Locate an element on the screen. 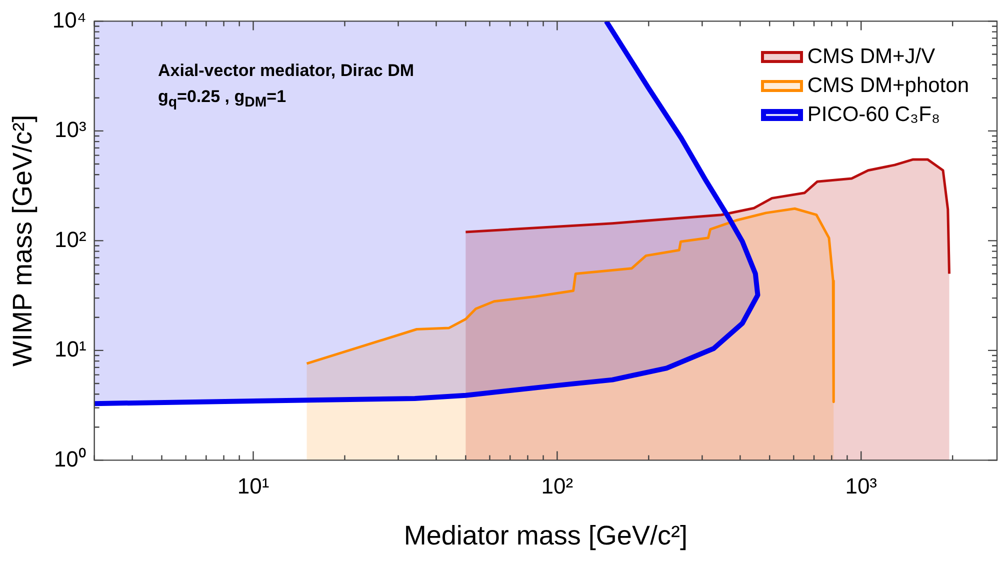 The image size is (999, 561). legend-label: CMS DM+photon is located at coordinates (888, 86).